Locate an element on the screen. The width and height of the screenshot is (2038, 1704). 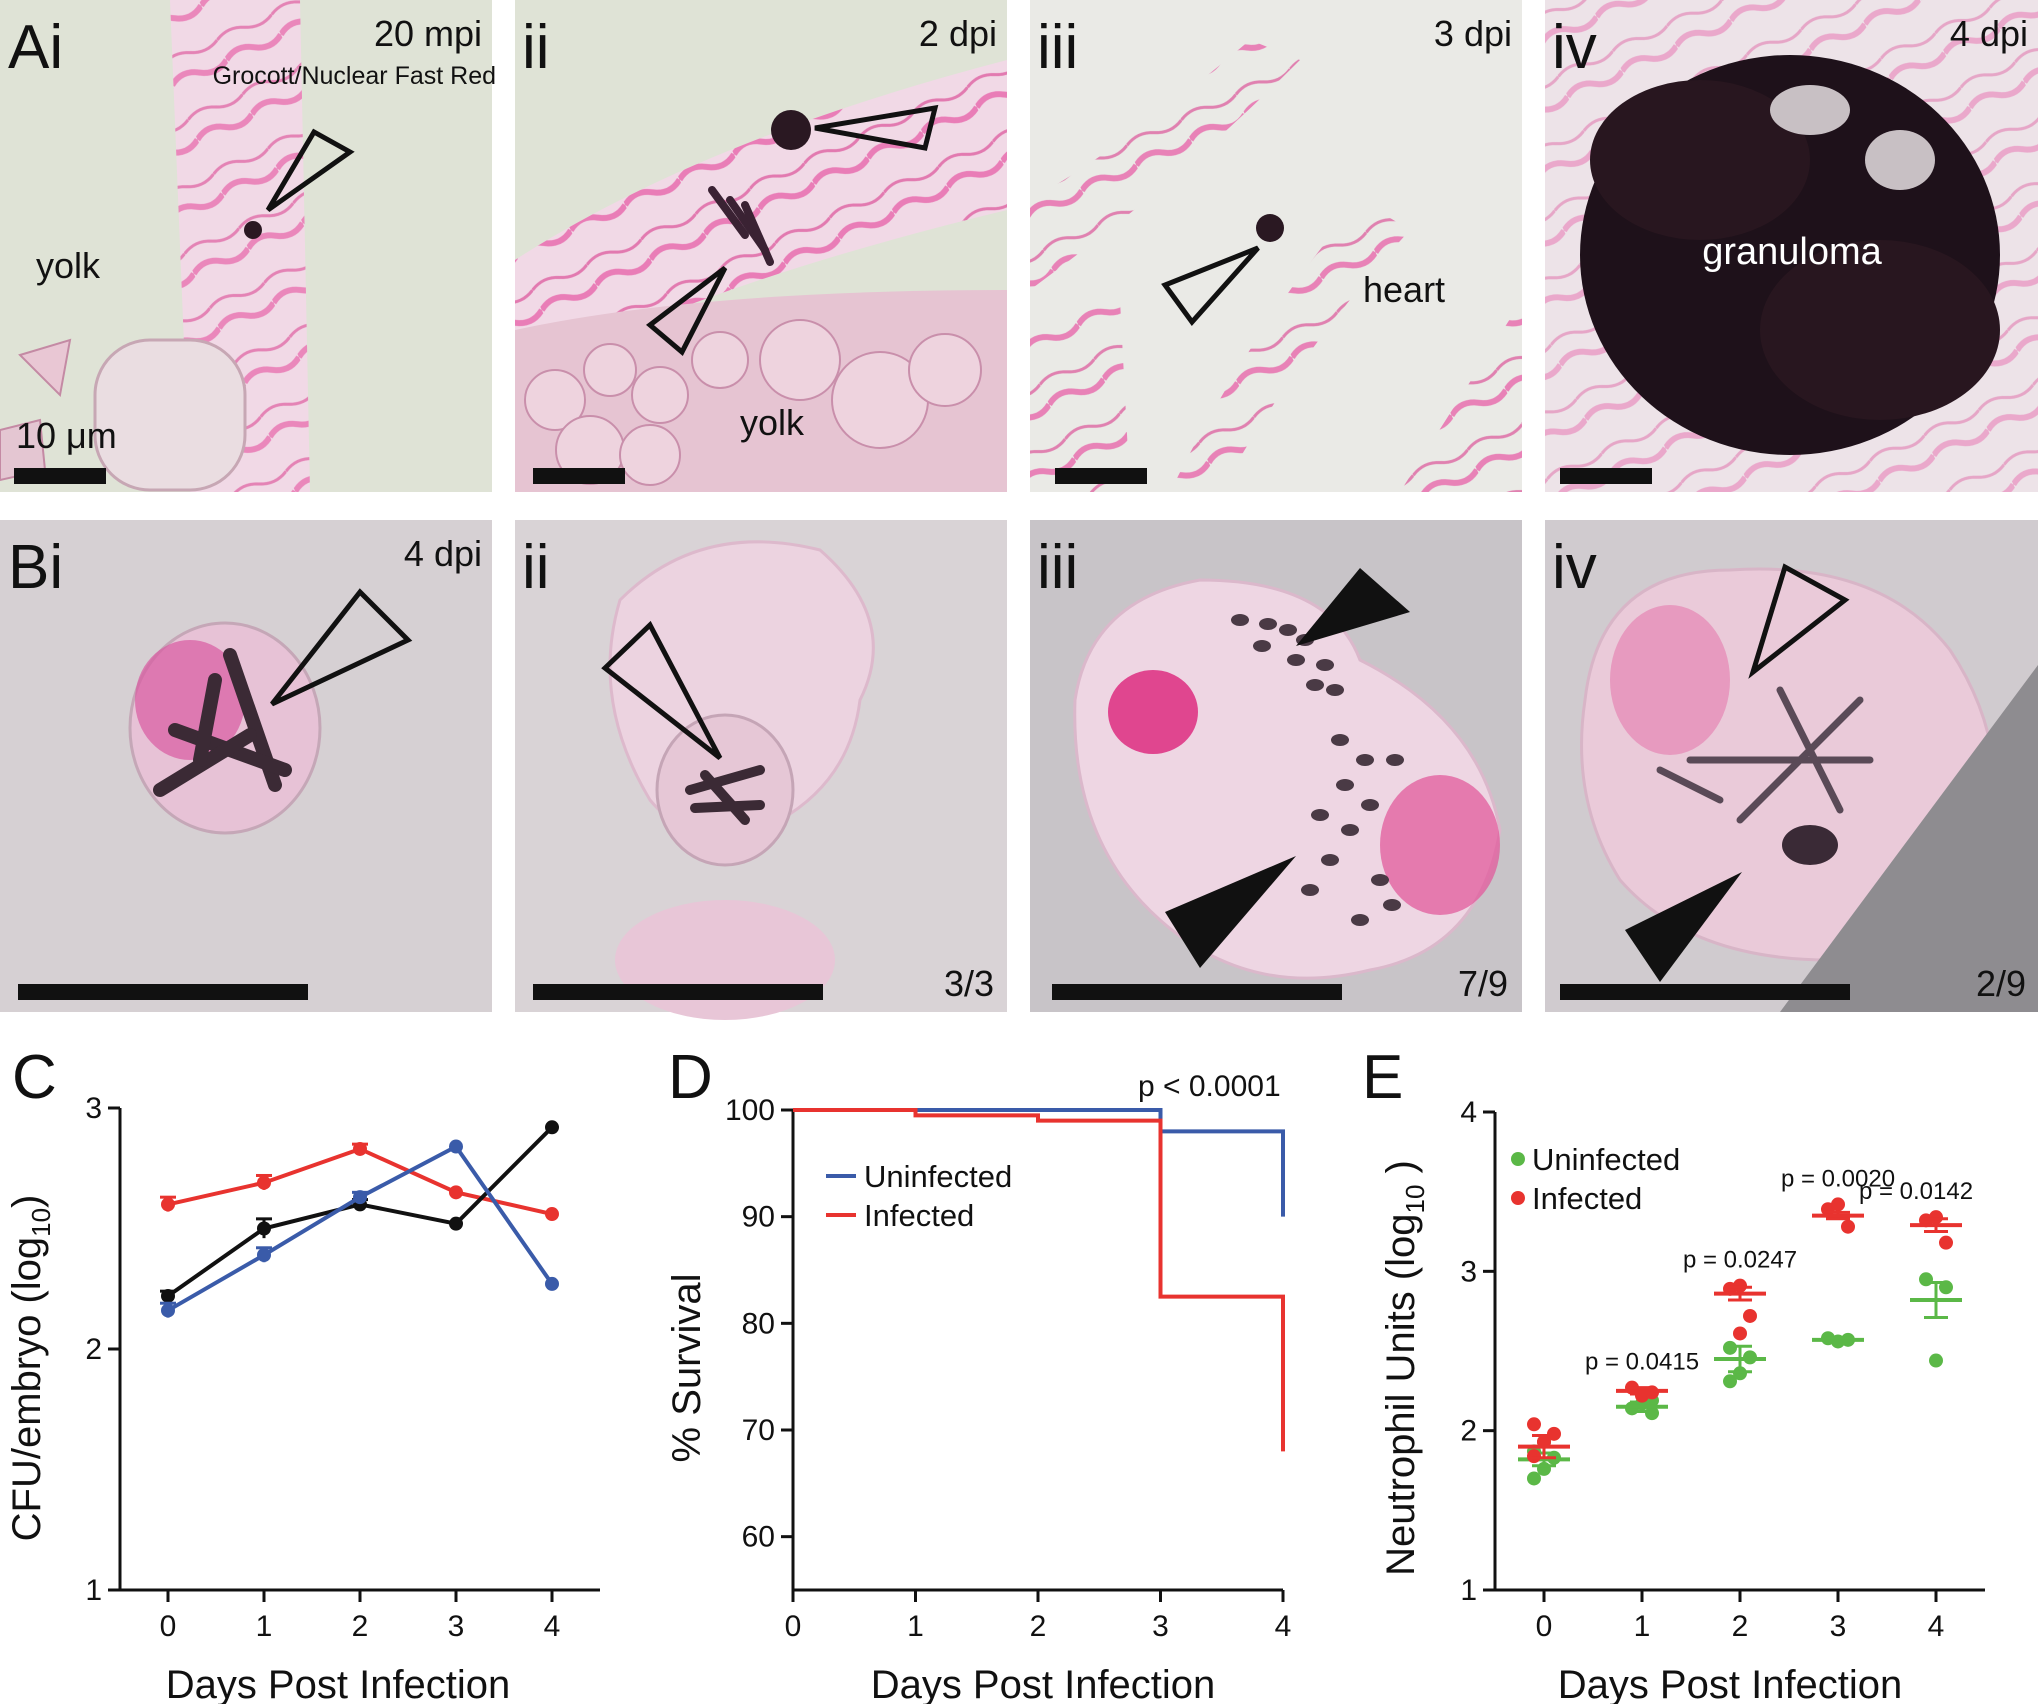
legend-swatch-uninfected is located at coordinates (1518, 1159).